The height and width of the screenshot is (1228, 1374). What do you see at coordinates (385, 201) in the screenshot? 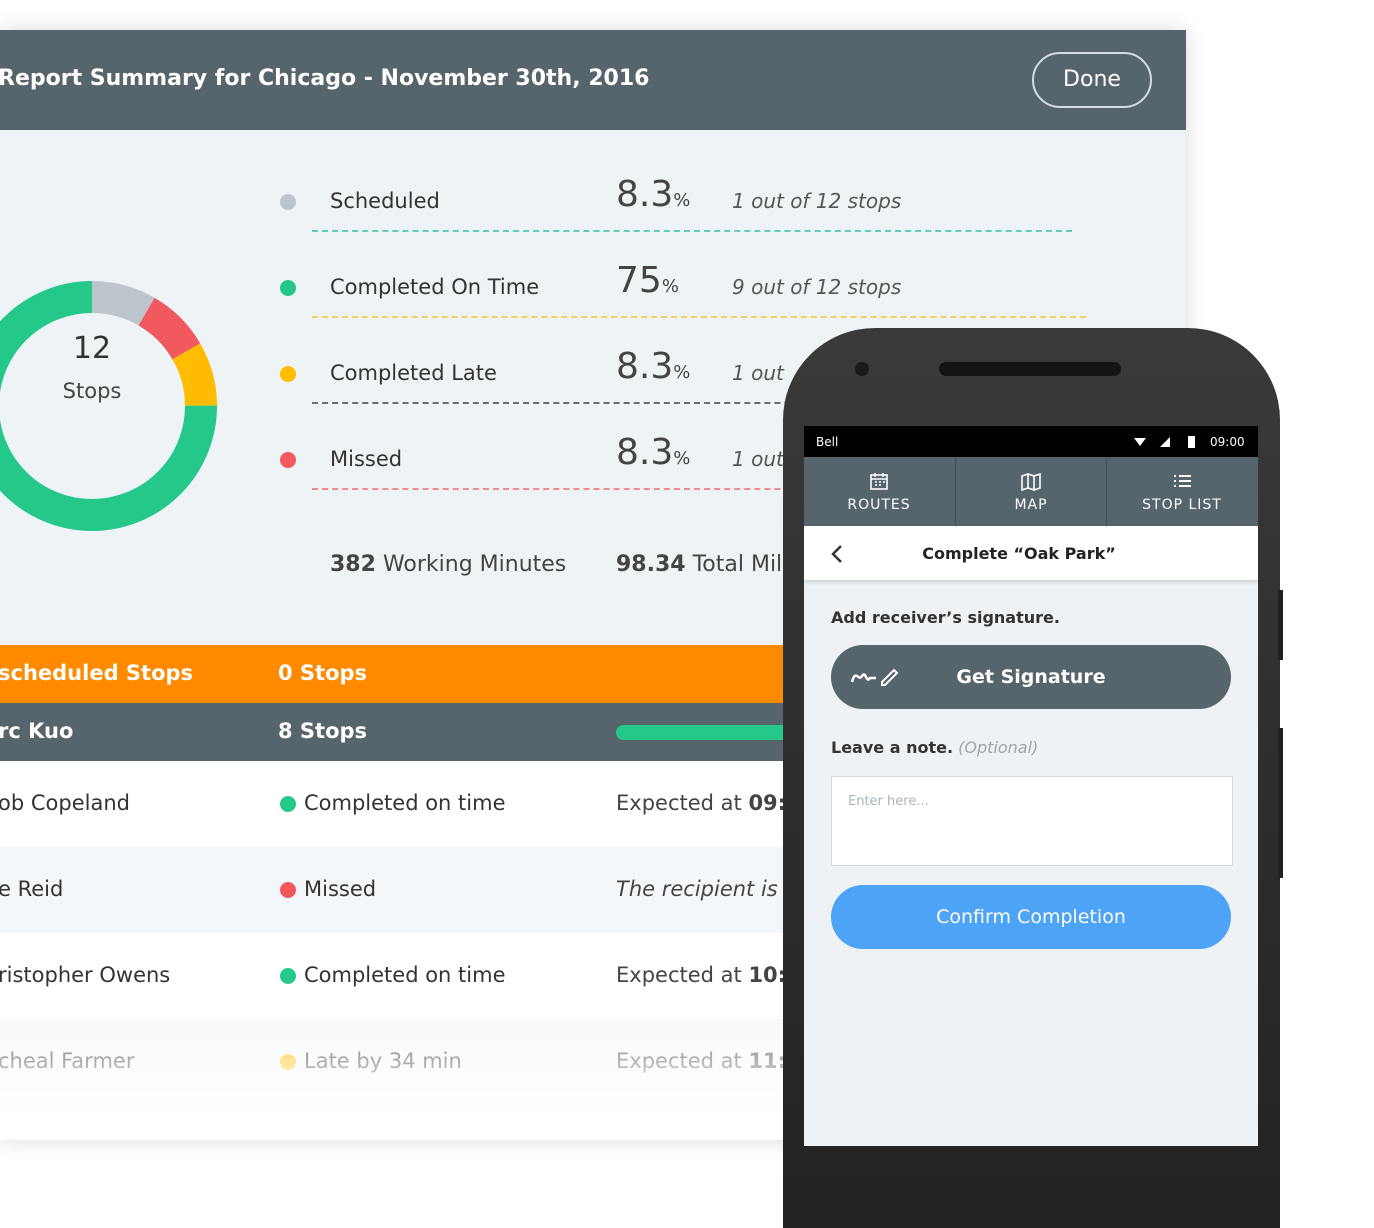
I see `legend-label: Scheduled` at bounding box center [385, 201].